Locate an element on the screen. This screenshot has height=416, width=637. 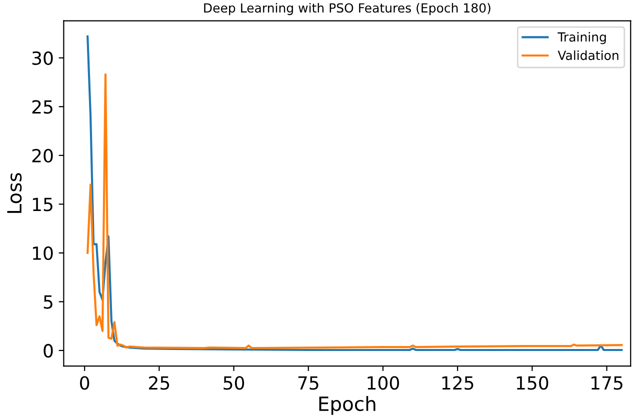
x-tick-label: 125 is located at coordinates (458, 383).